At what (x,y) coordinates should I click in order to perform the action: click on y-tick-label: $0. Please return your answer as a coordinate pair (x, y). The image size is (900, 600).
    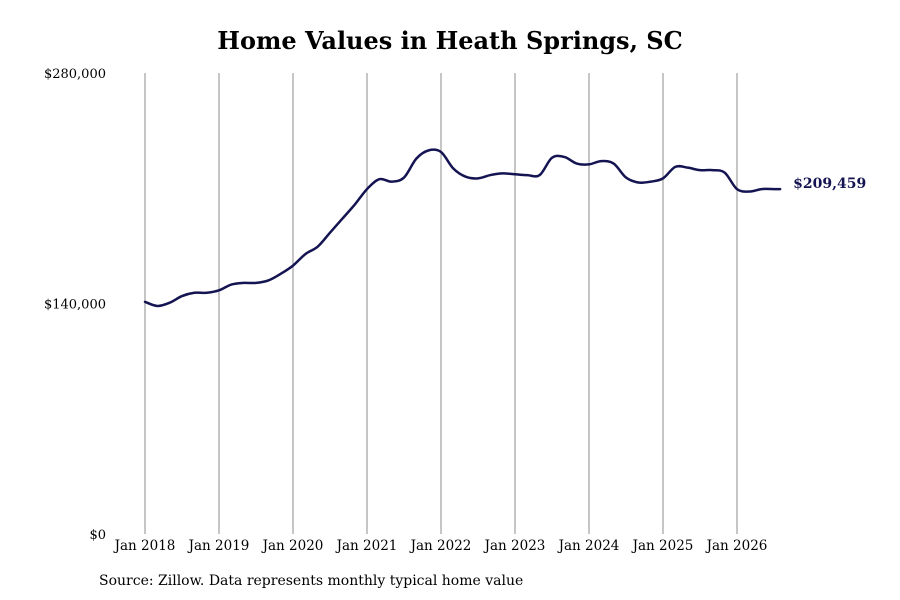
    Looking at the image, I should click on (97, 535).